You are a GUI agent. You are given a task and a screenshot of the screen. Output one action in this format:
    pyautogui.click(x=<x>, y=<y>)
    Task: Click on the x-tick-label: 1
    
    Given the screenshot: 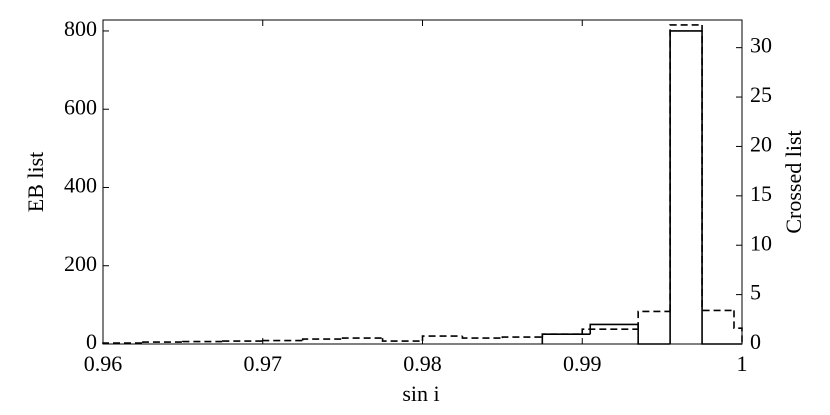 What is the action you would take?
    pyautogui.click(x=742, y=363)
    